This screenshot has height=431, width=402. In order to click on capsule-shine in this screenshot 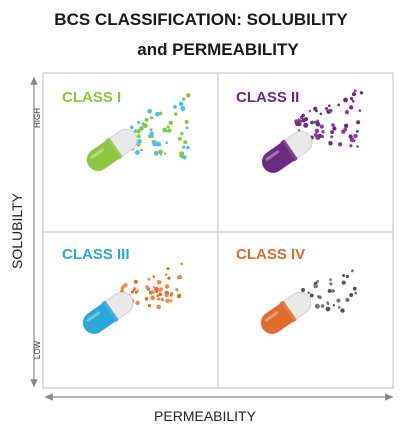, I will do `click(97, 153)`.